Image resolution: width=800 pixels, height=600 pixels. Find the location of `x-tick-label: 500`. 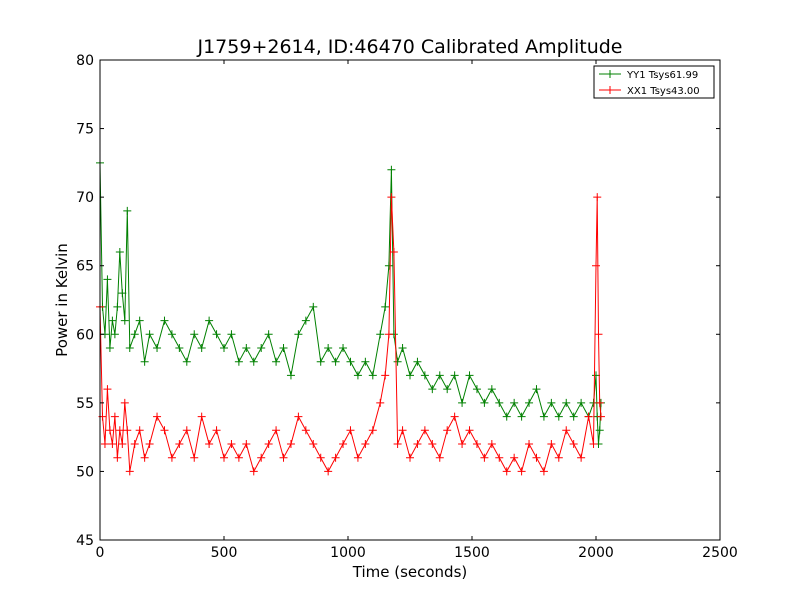

x-tick-label: 500 is located at coordinates (224, 553).